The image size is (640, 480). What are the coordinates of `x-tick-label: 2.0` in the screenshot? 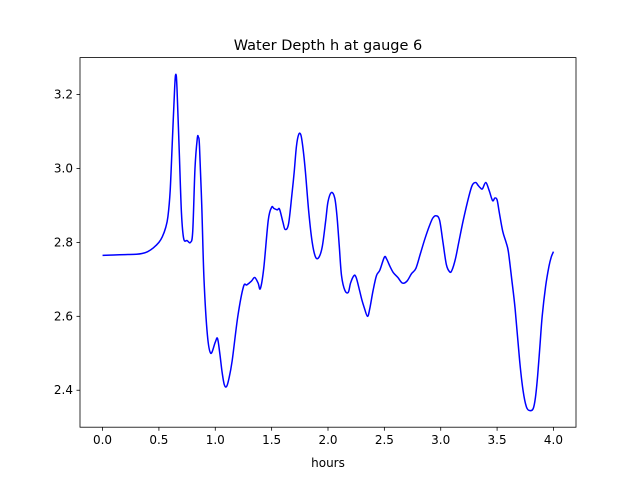 It's located at (327, 440).